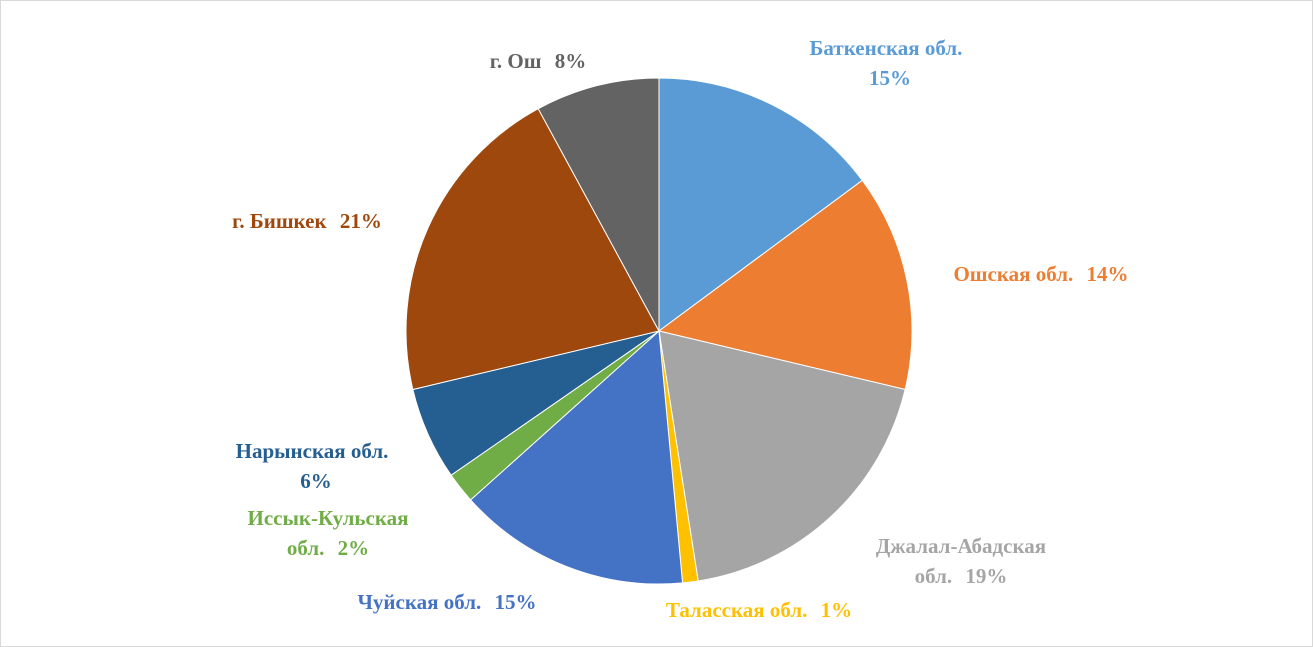 The width and height of the screenshot is (1313, 647). I want to click on category-name: Баткенская обл., so click(886, 48).